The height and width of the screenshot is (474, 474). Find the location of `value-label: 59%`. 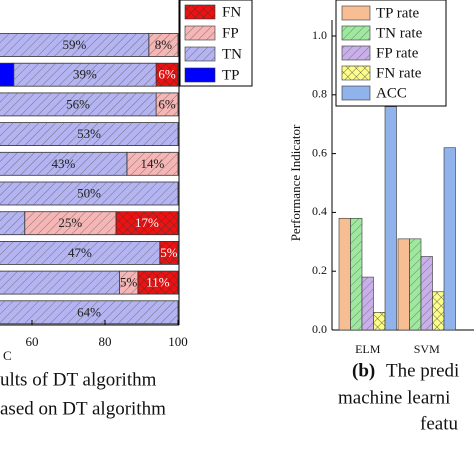

value-label: 59% is located at coordinates (74, 44).